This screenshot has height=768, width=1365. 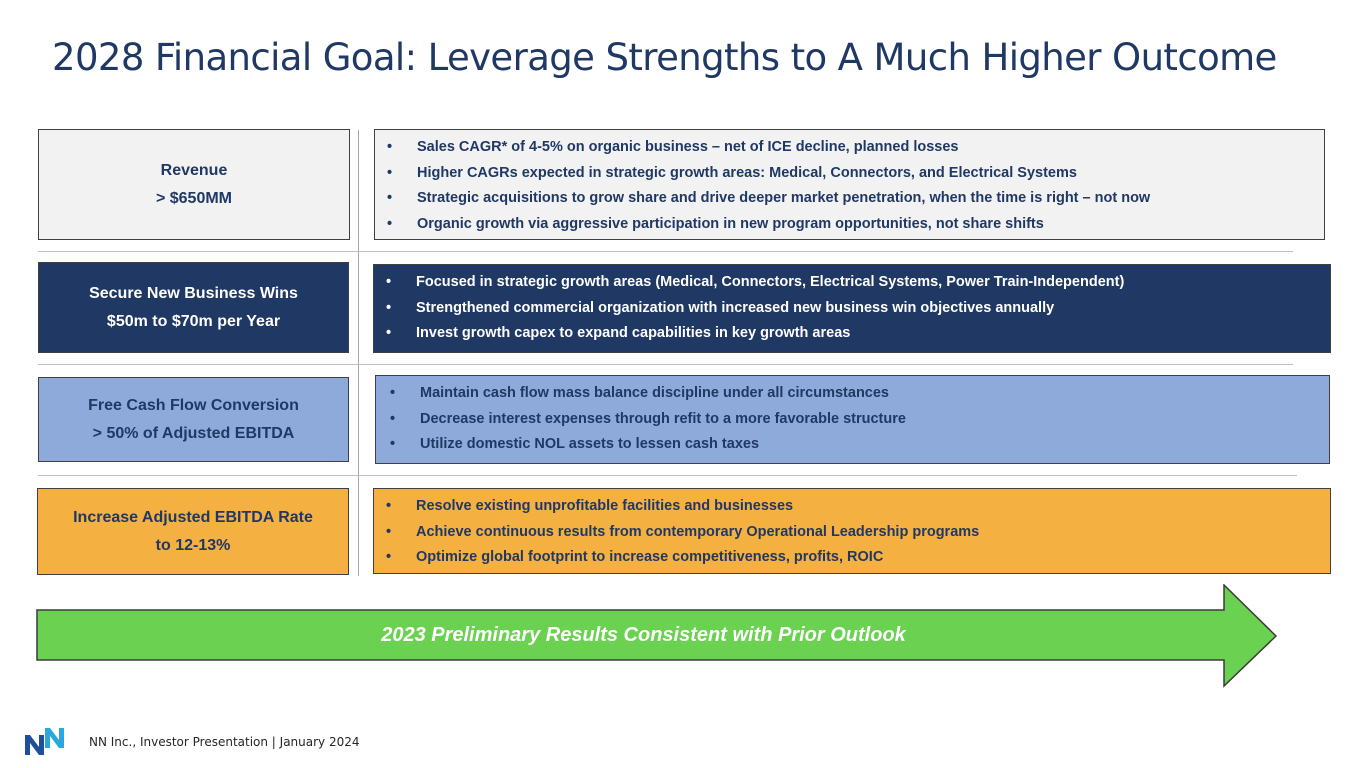 I want to click on goal-revenue-label: Revenue > $650MM, so click(x=194, y=184).